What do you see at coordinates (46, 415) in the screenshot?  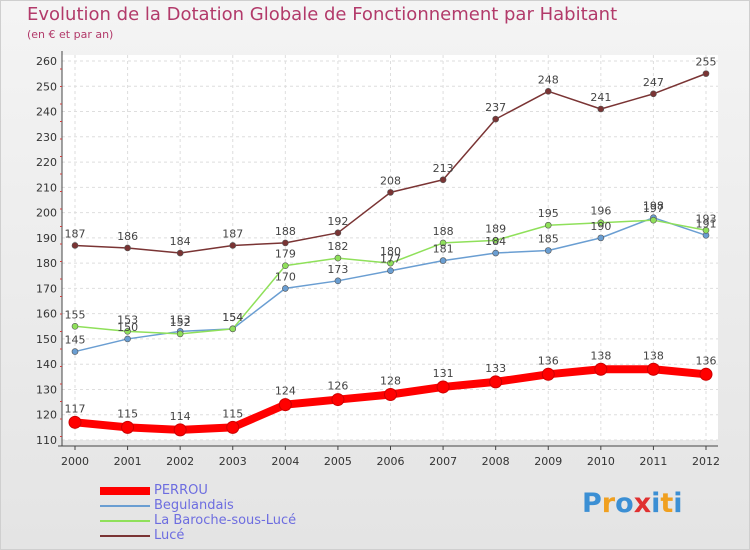 I see `y-tick-label: 120` at bounding box center [46, 415].